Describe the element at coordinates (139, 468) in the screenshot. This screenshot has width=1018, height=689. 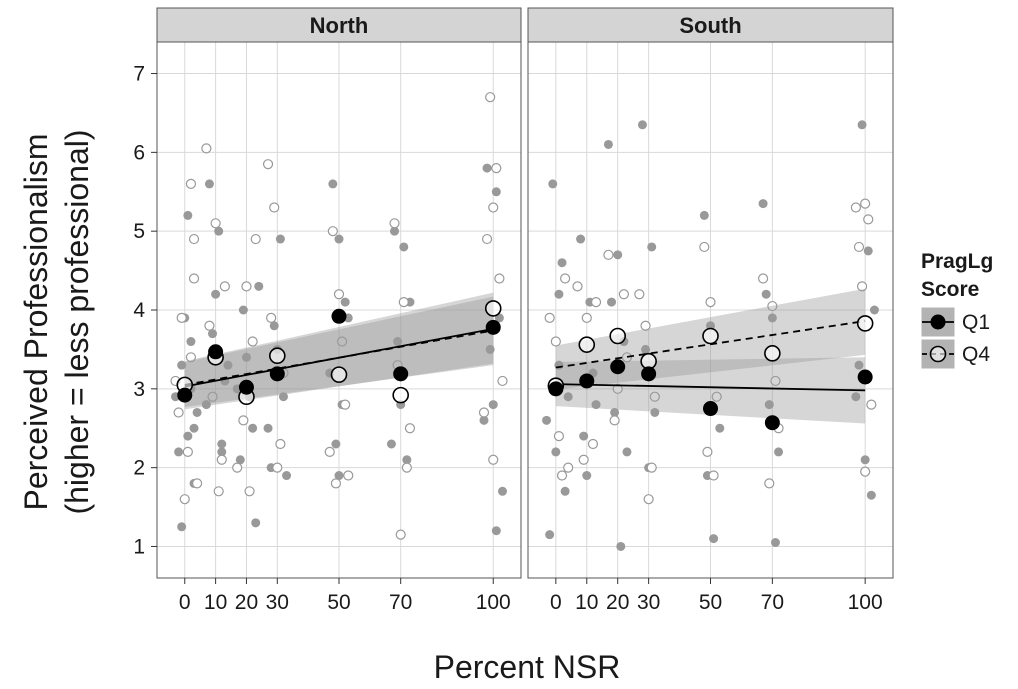
I see `y-tick-label: 2` at that location.